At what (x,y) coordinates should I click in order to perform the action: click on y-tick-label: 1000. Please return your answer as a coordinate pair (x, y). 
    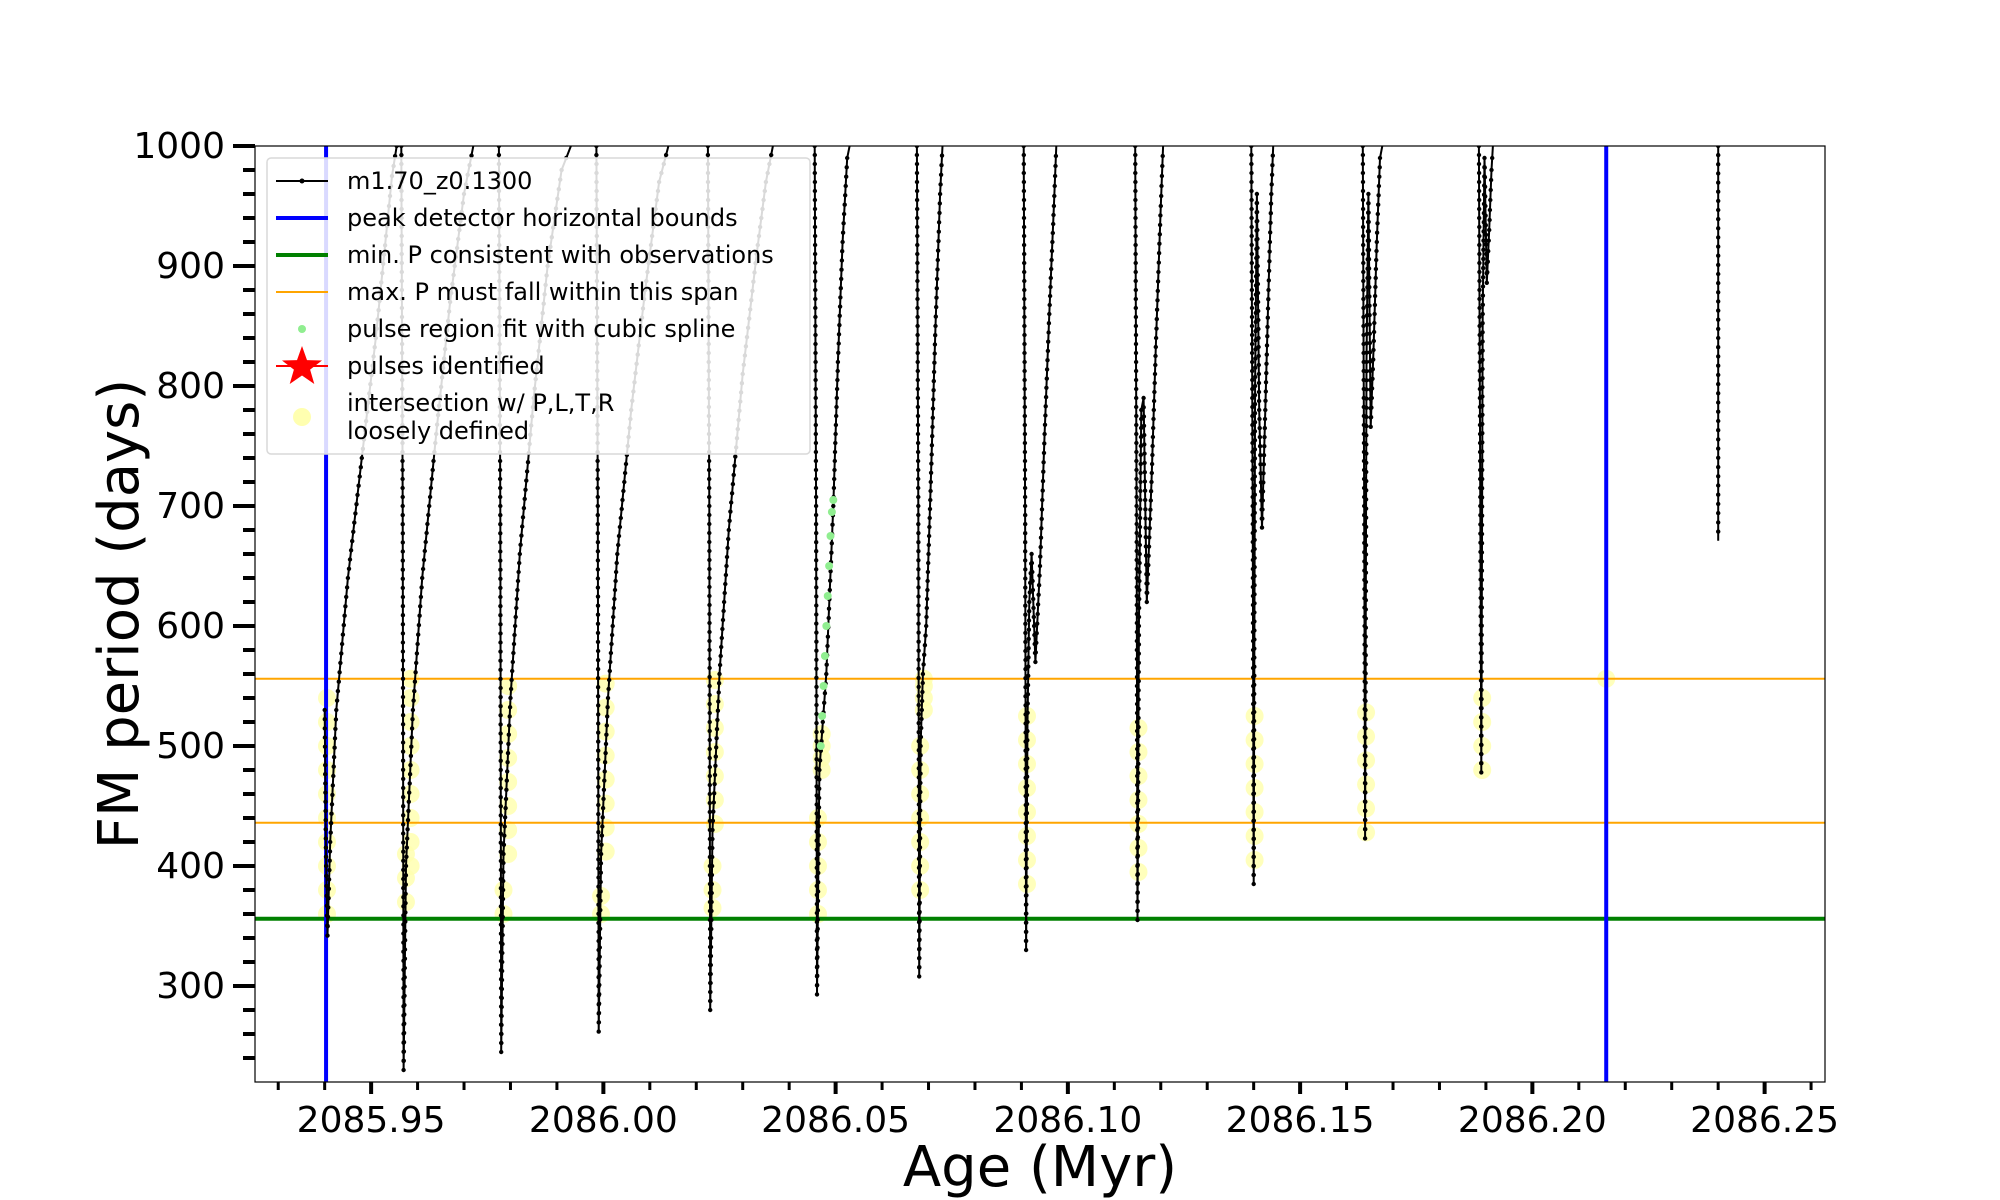
    Looking at the image, I should click on (179, 146).